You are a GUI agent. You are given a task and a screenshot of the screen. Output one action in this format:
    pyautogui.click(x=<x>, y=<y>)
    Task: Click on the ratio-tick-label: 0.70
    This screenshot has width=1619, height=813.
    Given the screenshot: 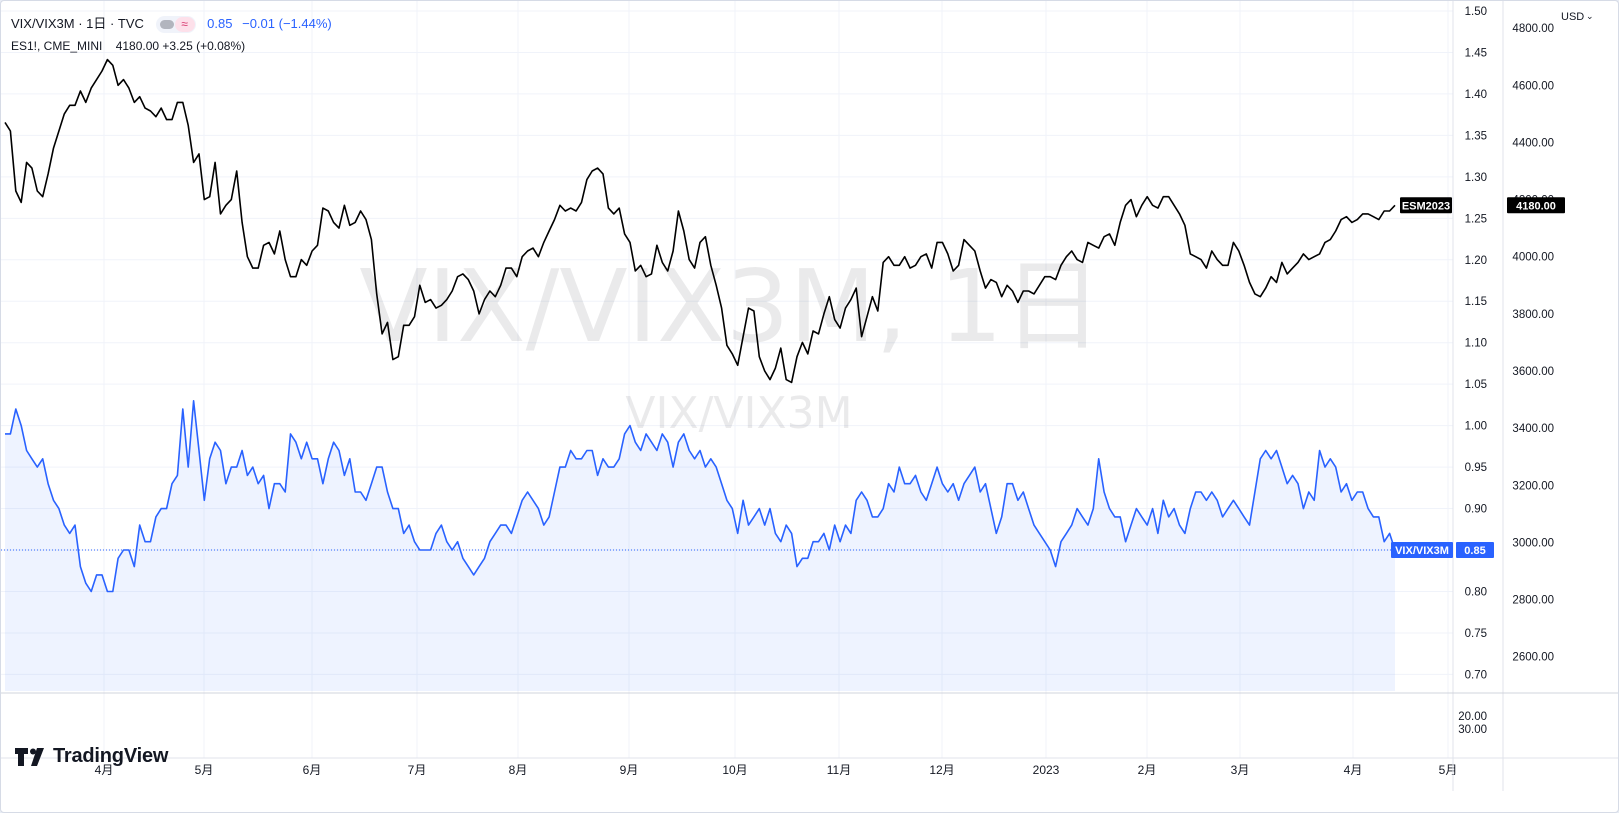 What is the action you would take?
    pyautogui.click(x=1476, y=675)
    